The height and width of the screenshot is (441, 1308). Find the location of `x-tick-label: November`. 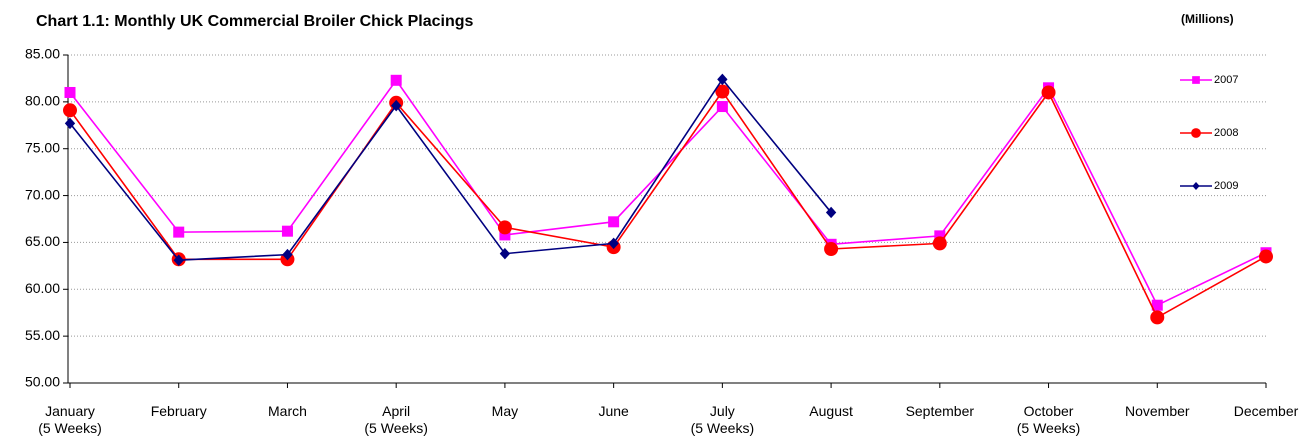

x-tick-label: November is located at coordinates (1157, 411).